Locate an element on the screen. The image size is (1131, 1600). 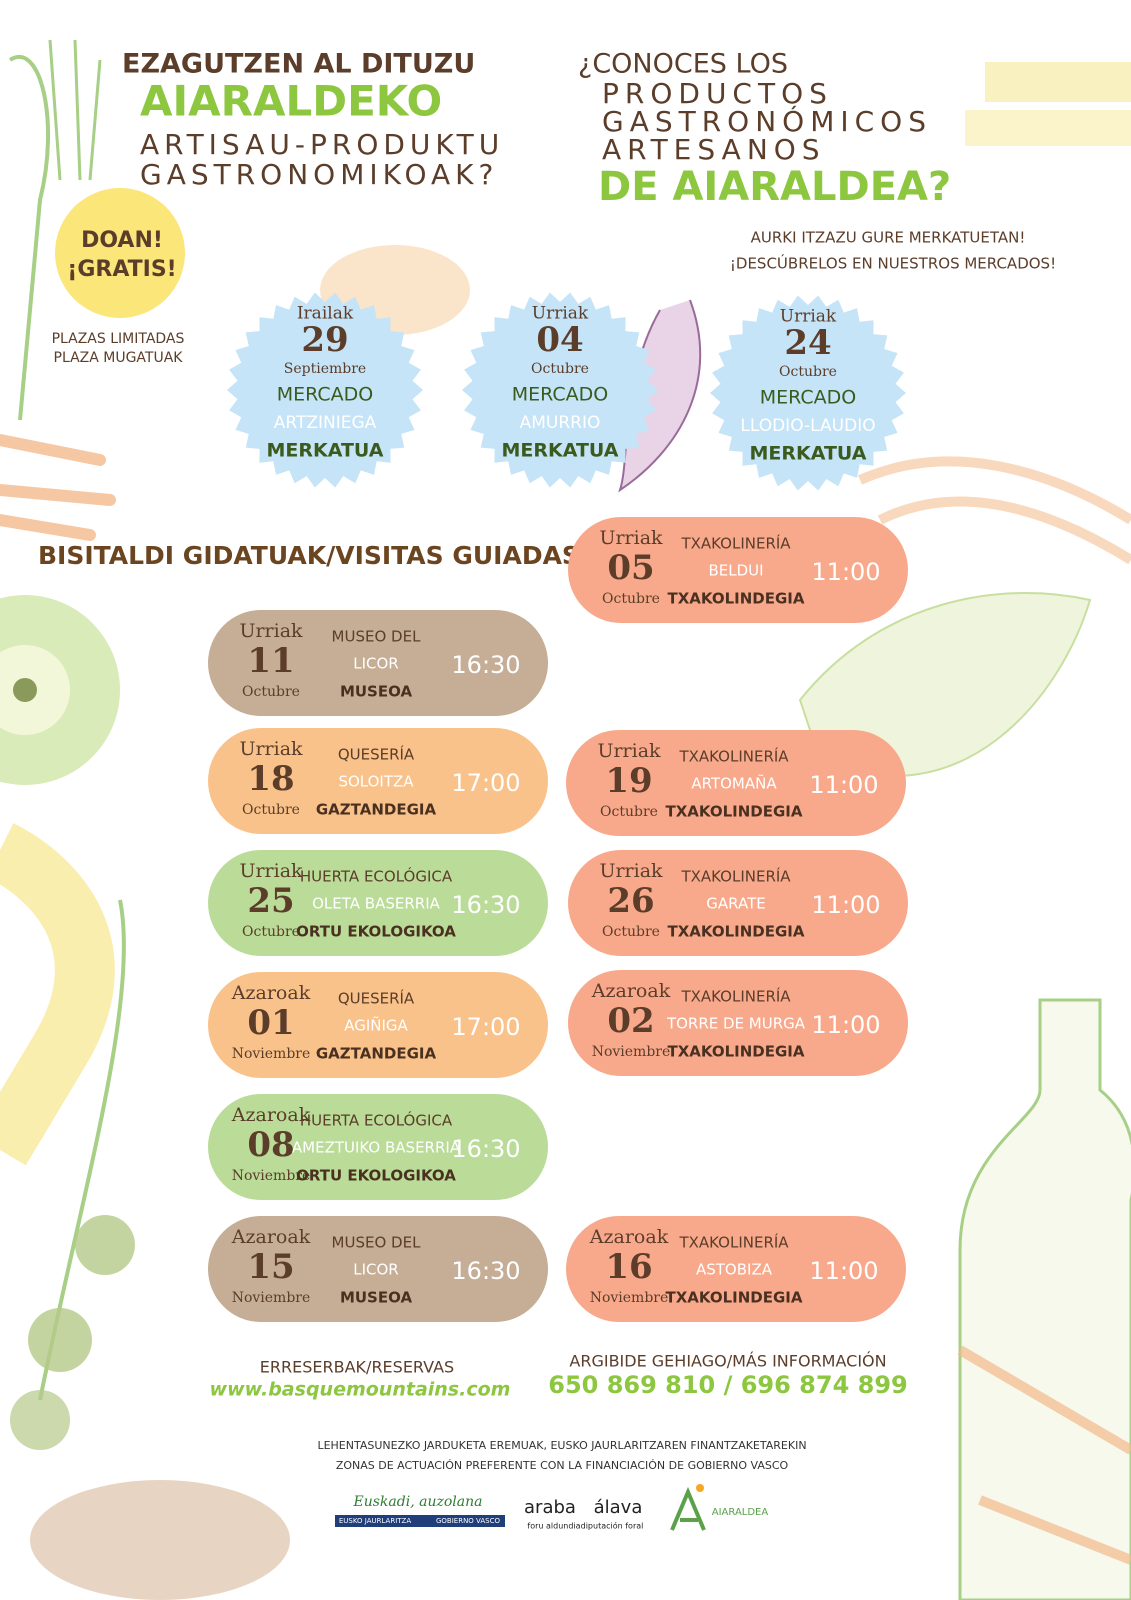
places-note: PLAZA MUGATUAK is located at coordinates (119, 358).